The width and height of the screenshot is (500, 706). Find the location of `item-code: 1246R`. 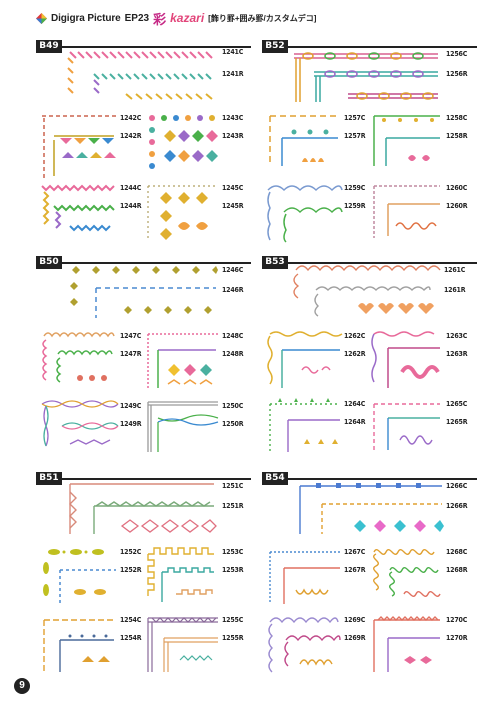

item-code: 1246R is located at coordinates (233, 290).